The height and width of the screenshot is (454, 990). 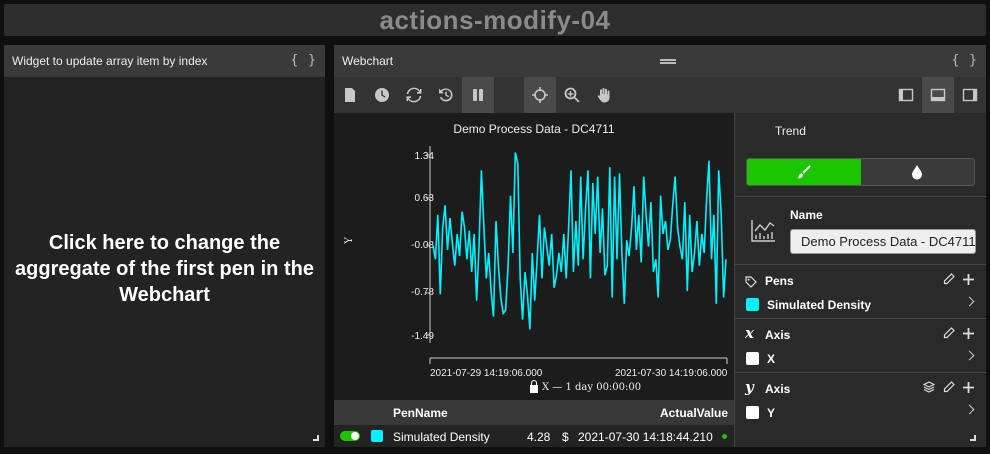 I want to click on webchart-toolbar, so click(x=660, y=95).